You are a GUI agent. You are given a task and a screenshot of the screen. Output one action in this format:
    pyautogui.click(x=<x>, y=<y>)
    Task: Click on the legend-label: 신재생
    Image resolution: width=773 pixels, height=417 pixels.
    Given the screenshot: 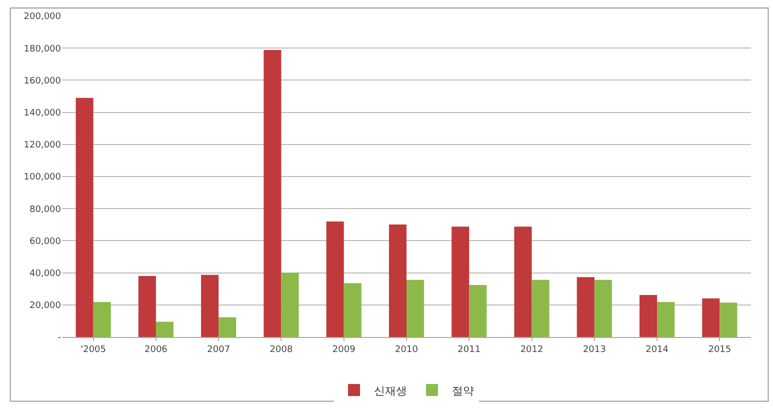 What is the action you would take?
    pyautogui.click(x=390, y=391)
    